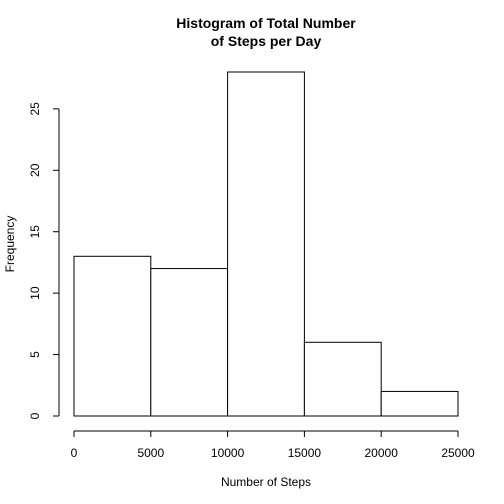 The width and height of the screenshot is (504, 504). Describe the element at coordinates (150, 453) in the screenshot. I see `x-tick-label-1: 5000` at that location.